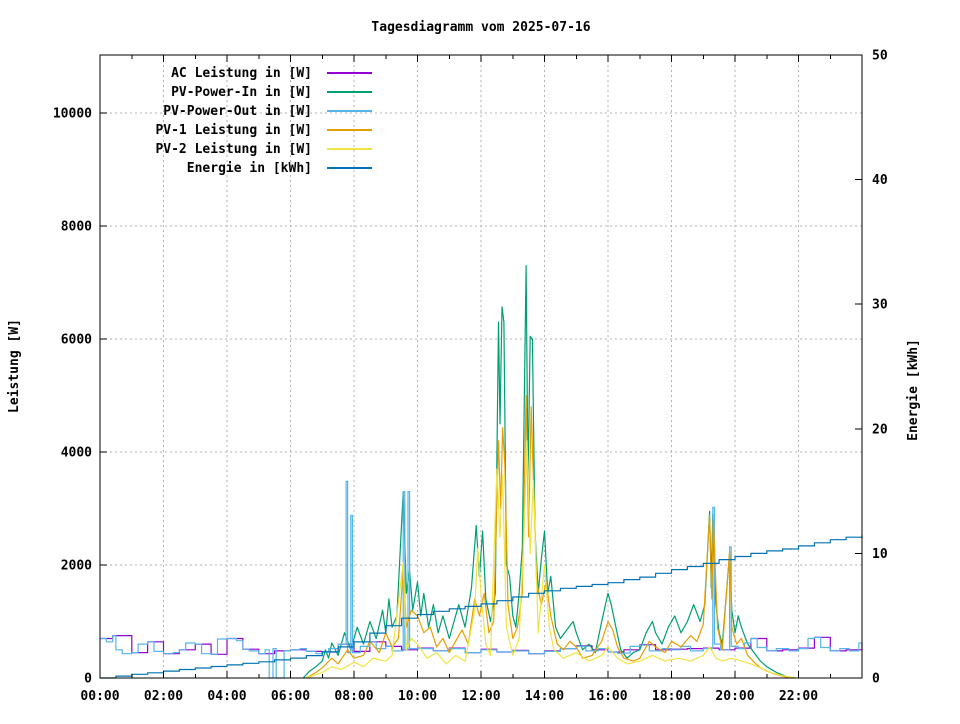 Image resolution: width=960 pixels, height=724 pixels. I want to click on x-tick-label: 04:00, so click(226, 696).